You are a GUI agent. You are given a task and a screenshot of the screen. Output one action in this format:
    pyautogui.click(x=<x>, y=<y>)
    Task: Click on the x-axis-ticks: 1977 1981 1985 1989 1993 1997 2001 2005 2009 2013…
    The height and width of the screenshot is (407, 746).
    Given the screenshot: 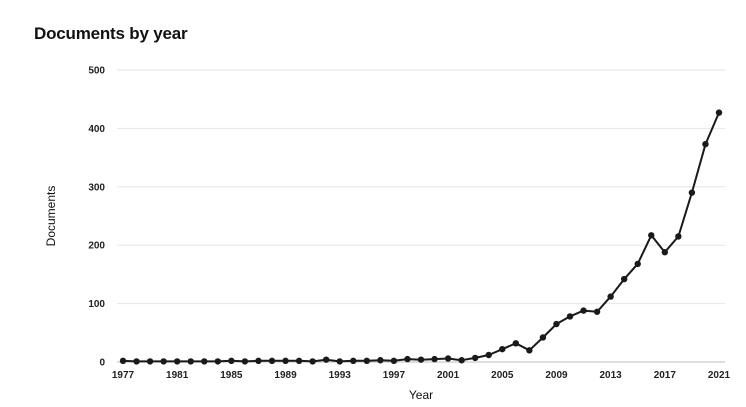 What is the action you would take?
    pyautogui.click(x=421, y=375)
    